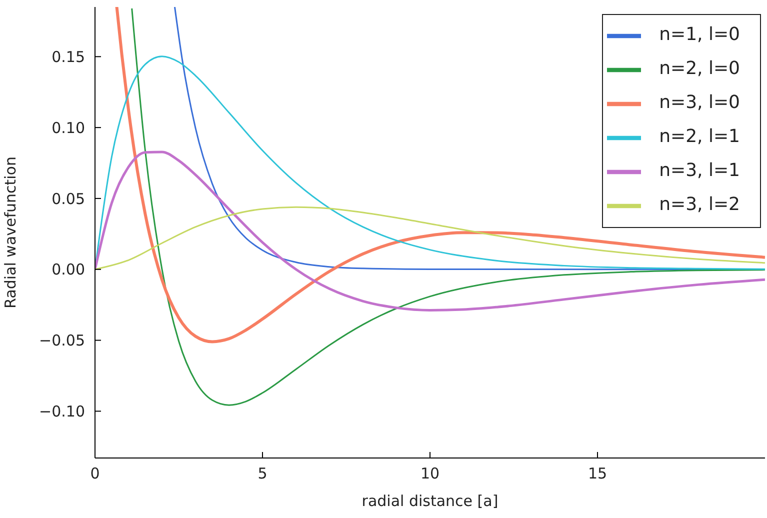 The height and width of the screenshot is (518, 767). I want to click on y-tick-label: 0.05, so click(68, 199).